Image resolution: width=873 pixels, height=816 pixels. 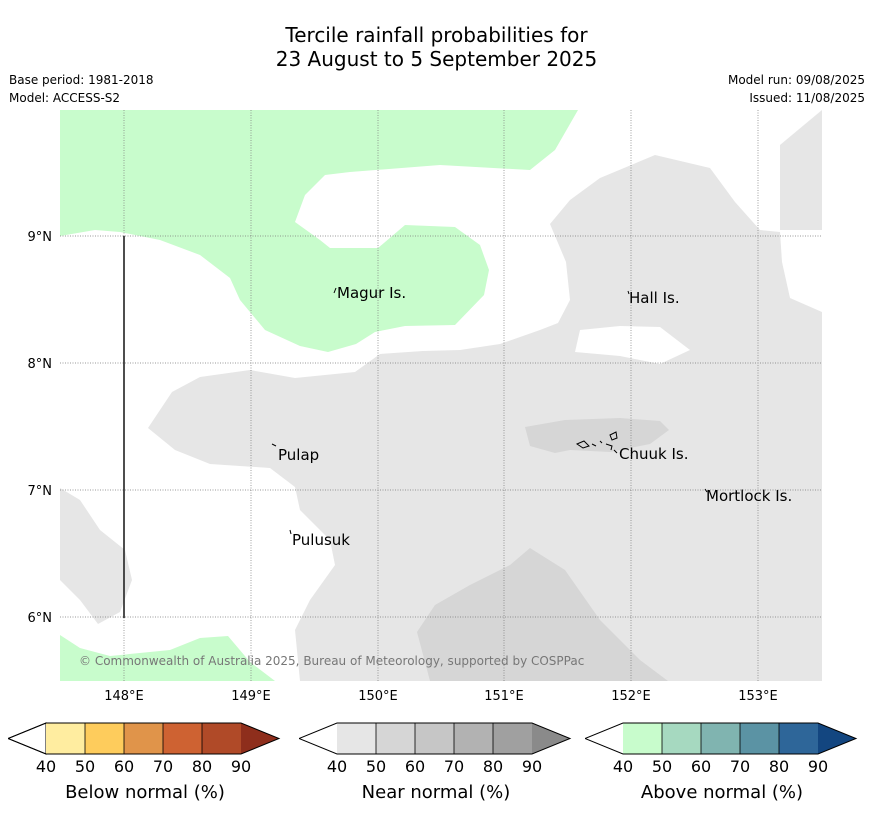 I want to click on colorbar-above-tick-50: 50, so click(x=662, y=766).